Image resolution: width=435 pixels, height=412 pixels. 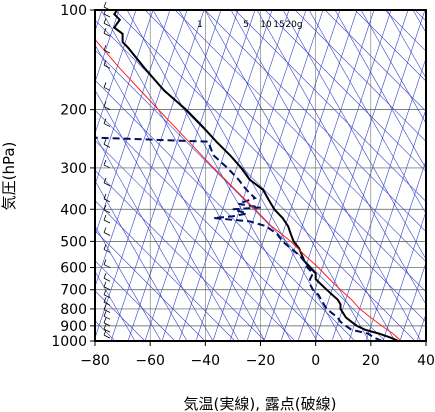 What do you see at coordinates (9, 176) in the screenshot?
I see `y-axis-title: 気圧(hPa)` at bounding box center [9, 176].